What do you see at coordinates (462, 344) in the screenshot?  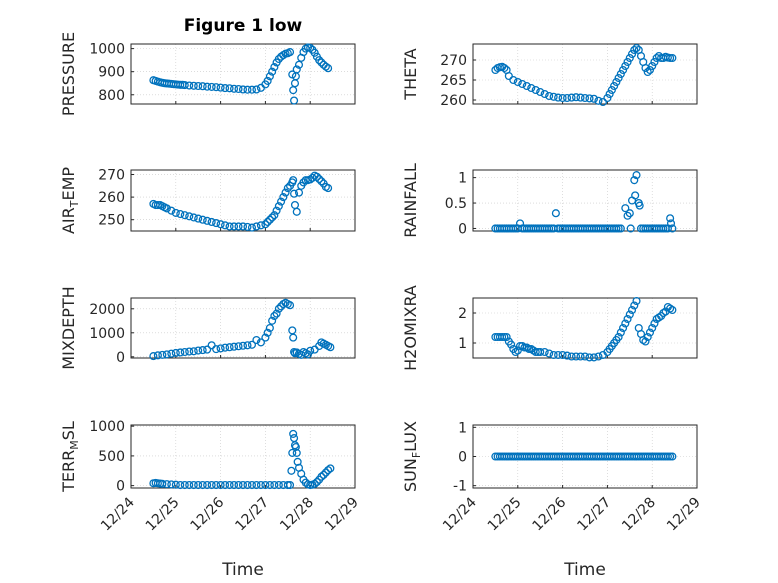 I see `y-tick-label: 1` at bounding box center [462, 344].